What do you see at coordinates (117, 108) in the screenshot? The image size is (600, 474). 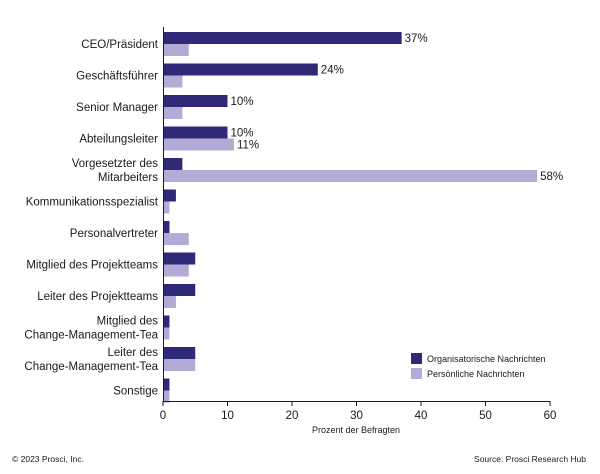 I see `category-label-2: Senior Manager` at bounding box center [117, 108].